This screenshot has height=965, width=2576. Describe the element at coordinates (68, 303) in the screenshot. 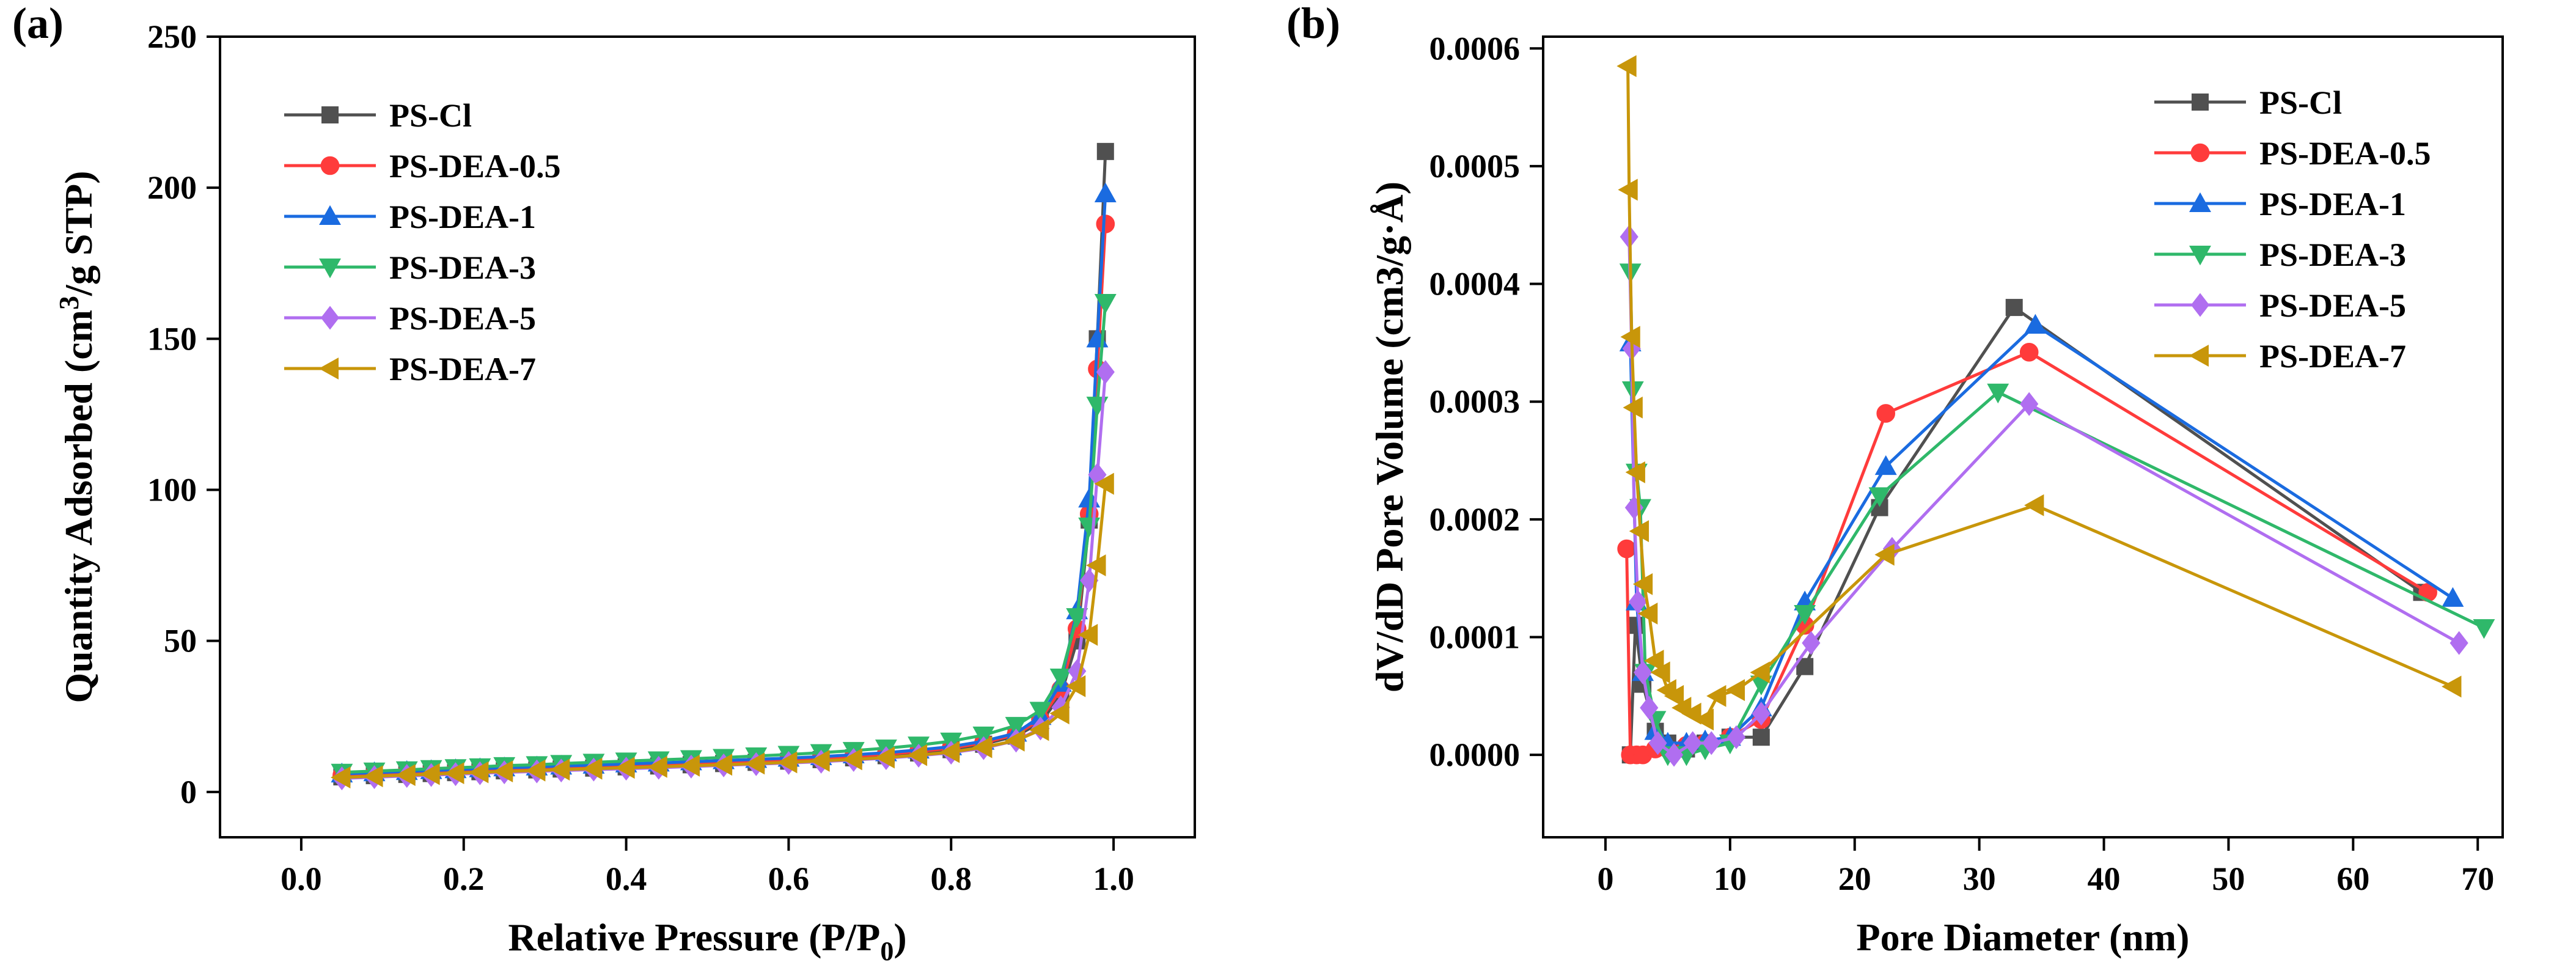

I see `y-axis-title-superscript: 3` at that location.